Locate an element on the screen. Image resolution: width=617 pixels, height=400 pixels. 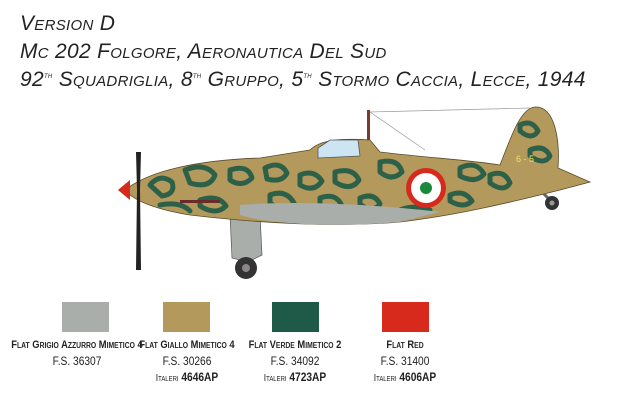
squadriglia: Squadriglia, is located at coordinates (116, 79).